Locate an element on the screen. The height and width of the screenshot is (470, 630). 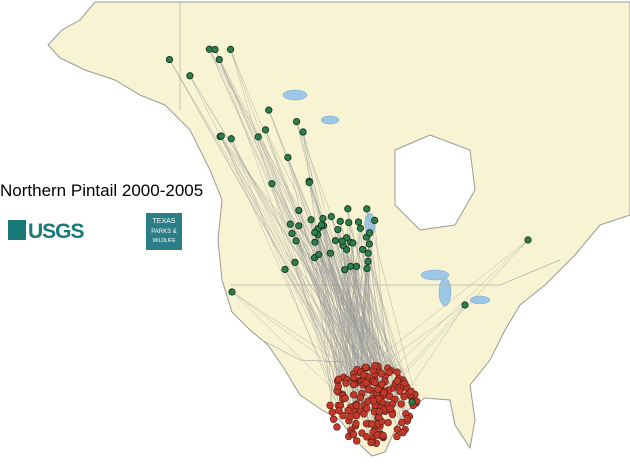
tpwd-logo: TEXAS PARKS & WILDLIFE is located at coordinates (164, 231).